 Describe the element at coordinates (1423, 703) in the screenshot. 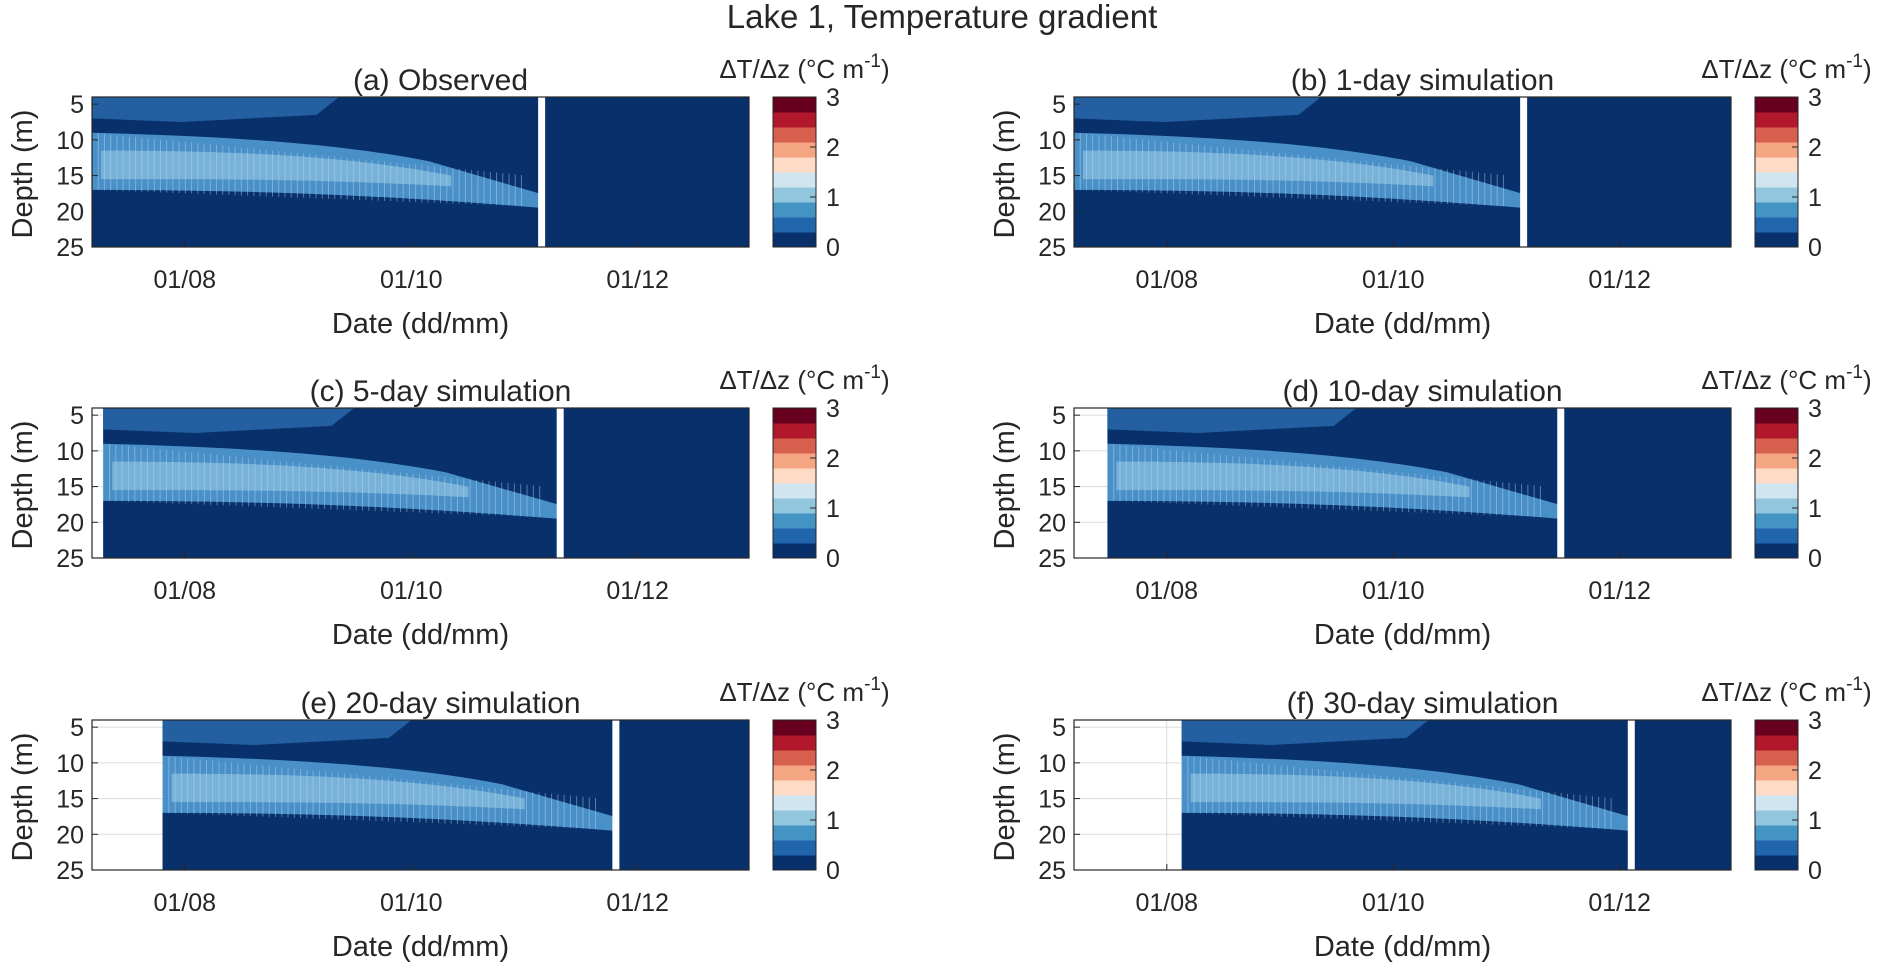

I see `panel-title: (f) 30-day simulation` at that location.